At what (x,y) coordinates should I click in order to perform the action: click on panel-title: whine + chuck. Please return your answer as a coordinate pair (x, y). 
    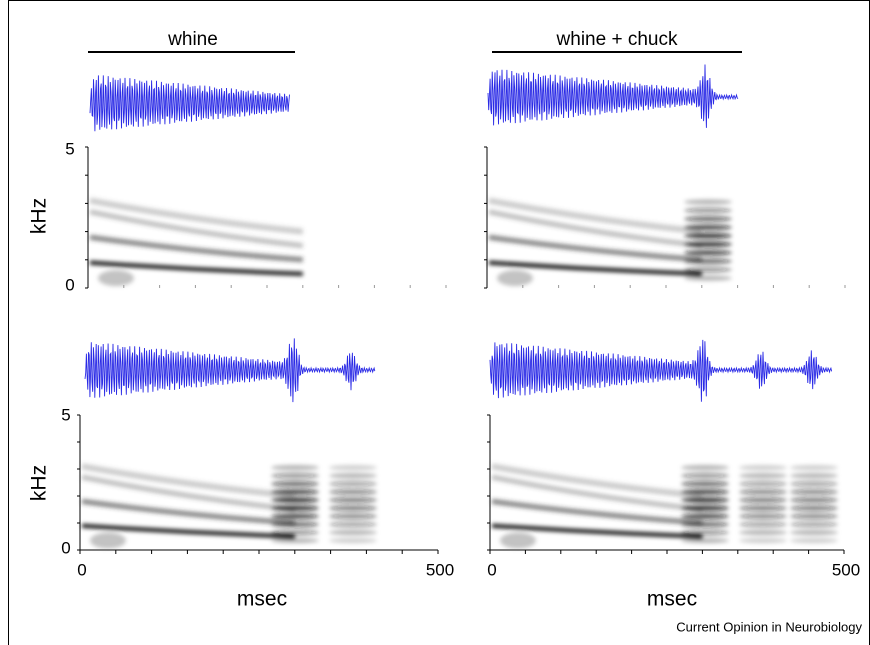
    Looking at the image, I should click on (617, 39).